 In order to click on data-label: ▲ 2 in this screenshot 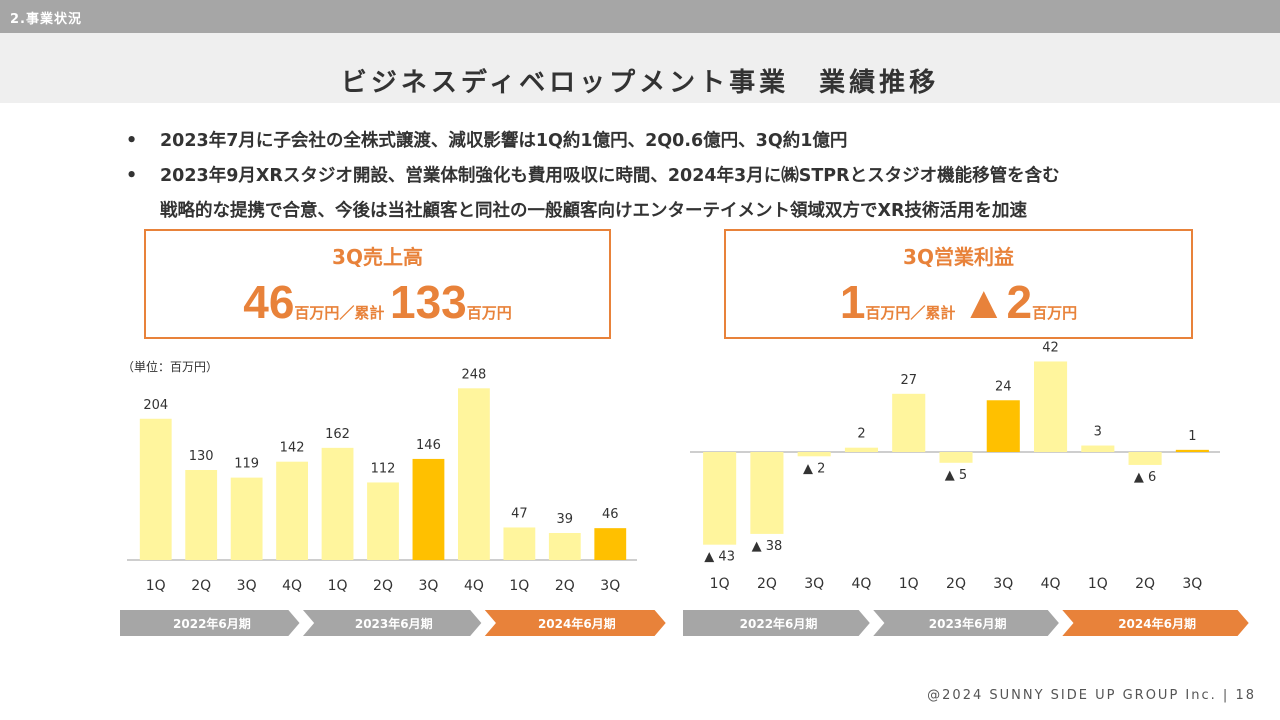, I will do `click(814, 468)`.